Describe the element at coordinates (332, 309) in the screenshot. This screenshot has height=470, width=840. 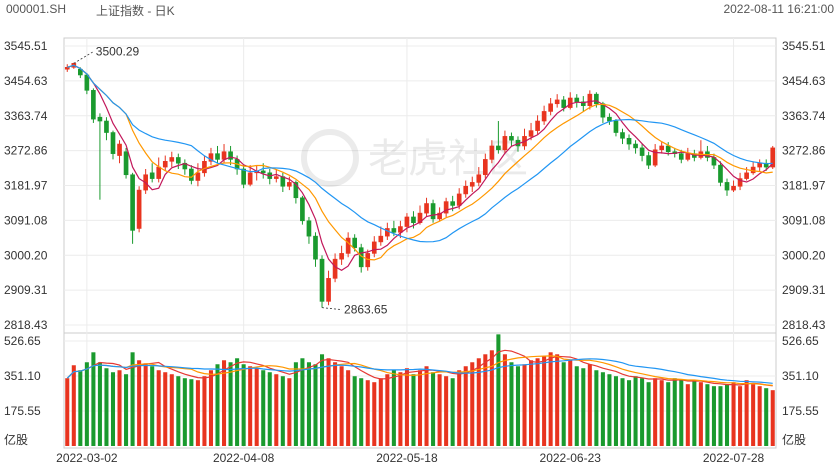
I see `annotation-leader` at that location.